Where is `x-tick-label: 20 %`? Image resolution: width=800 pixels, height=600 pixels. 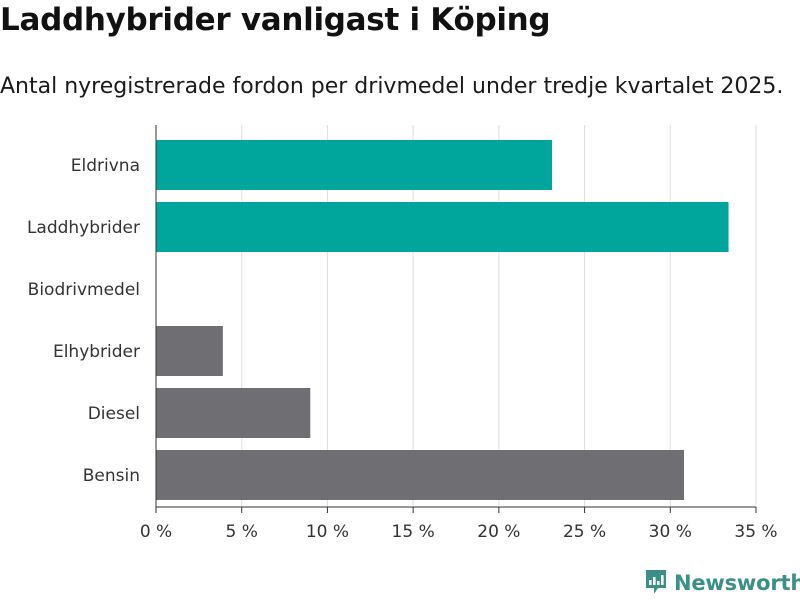 x-tick-label: 20 % is located at coordinates (498, 532).